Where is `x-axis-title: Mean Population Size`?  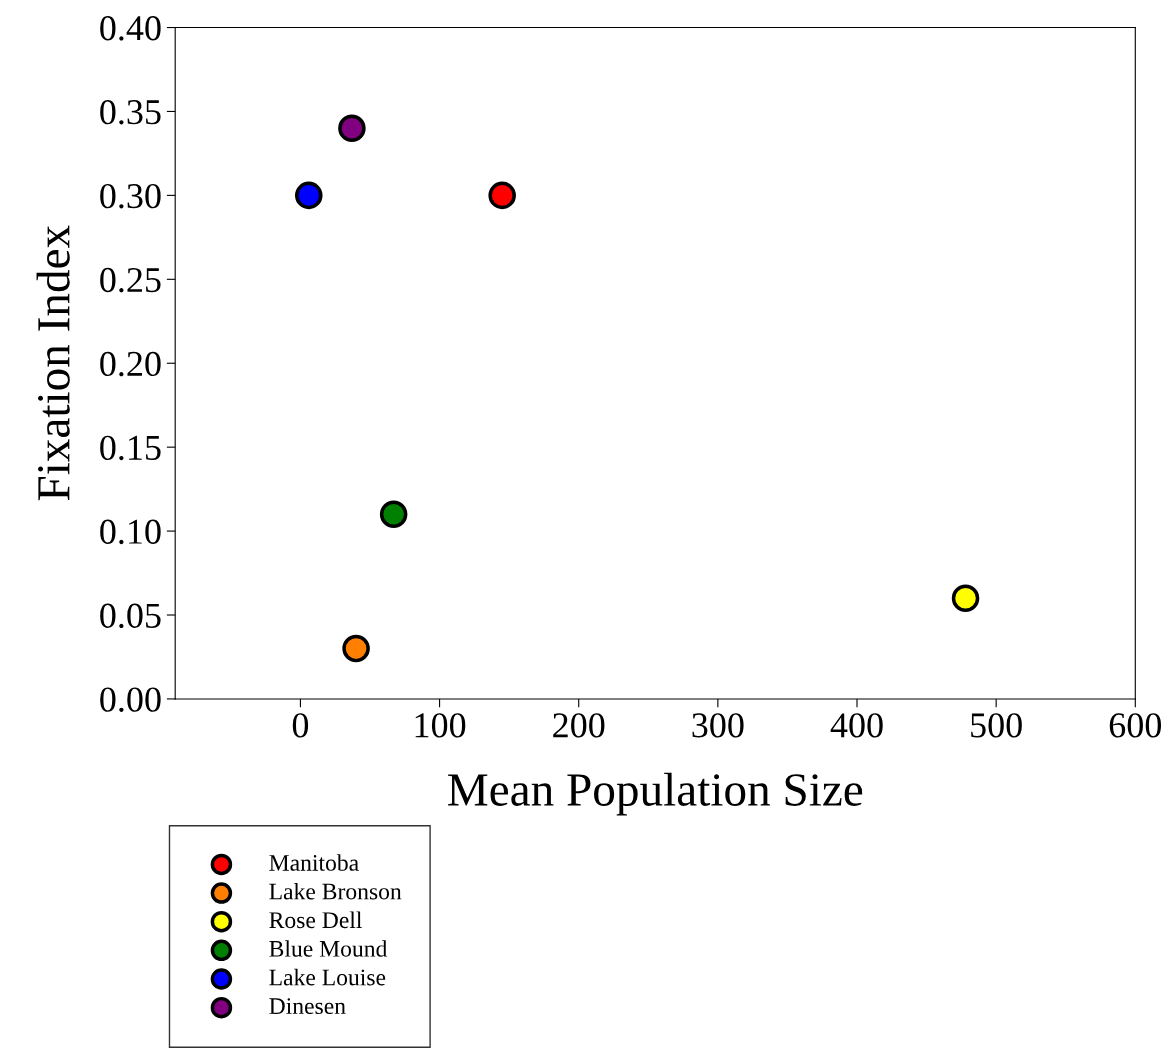 x-axis-title: Mean Population Size is located at coordinates (655, 794).